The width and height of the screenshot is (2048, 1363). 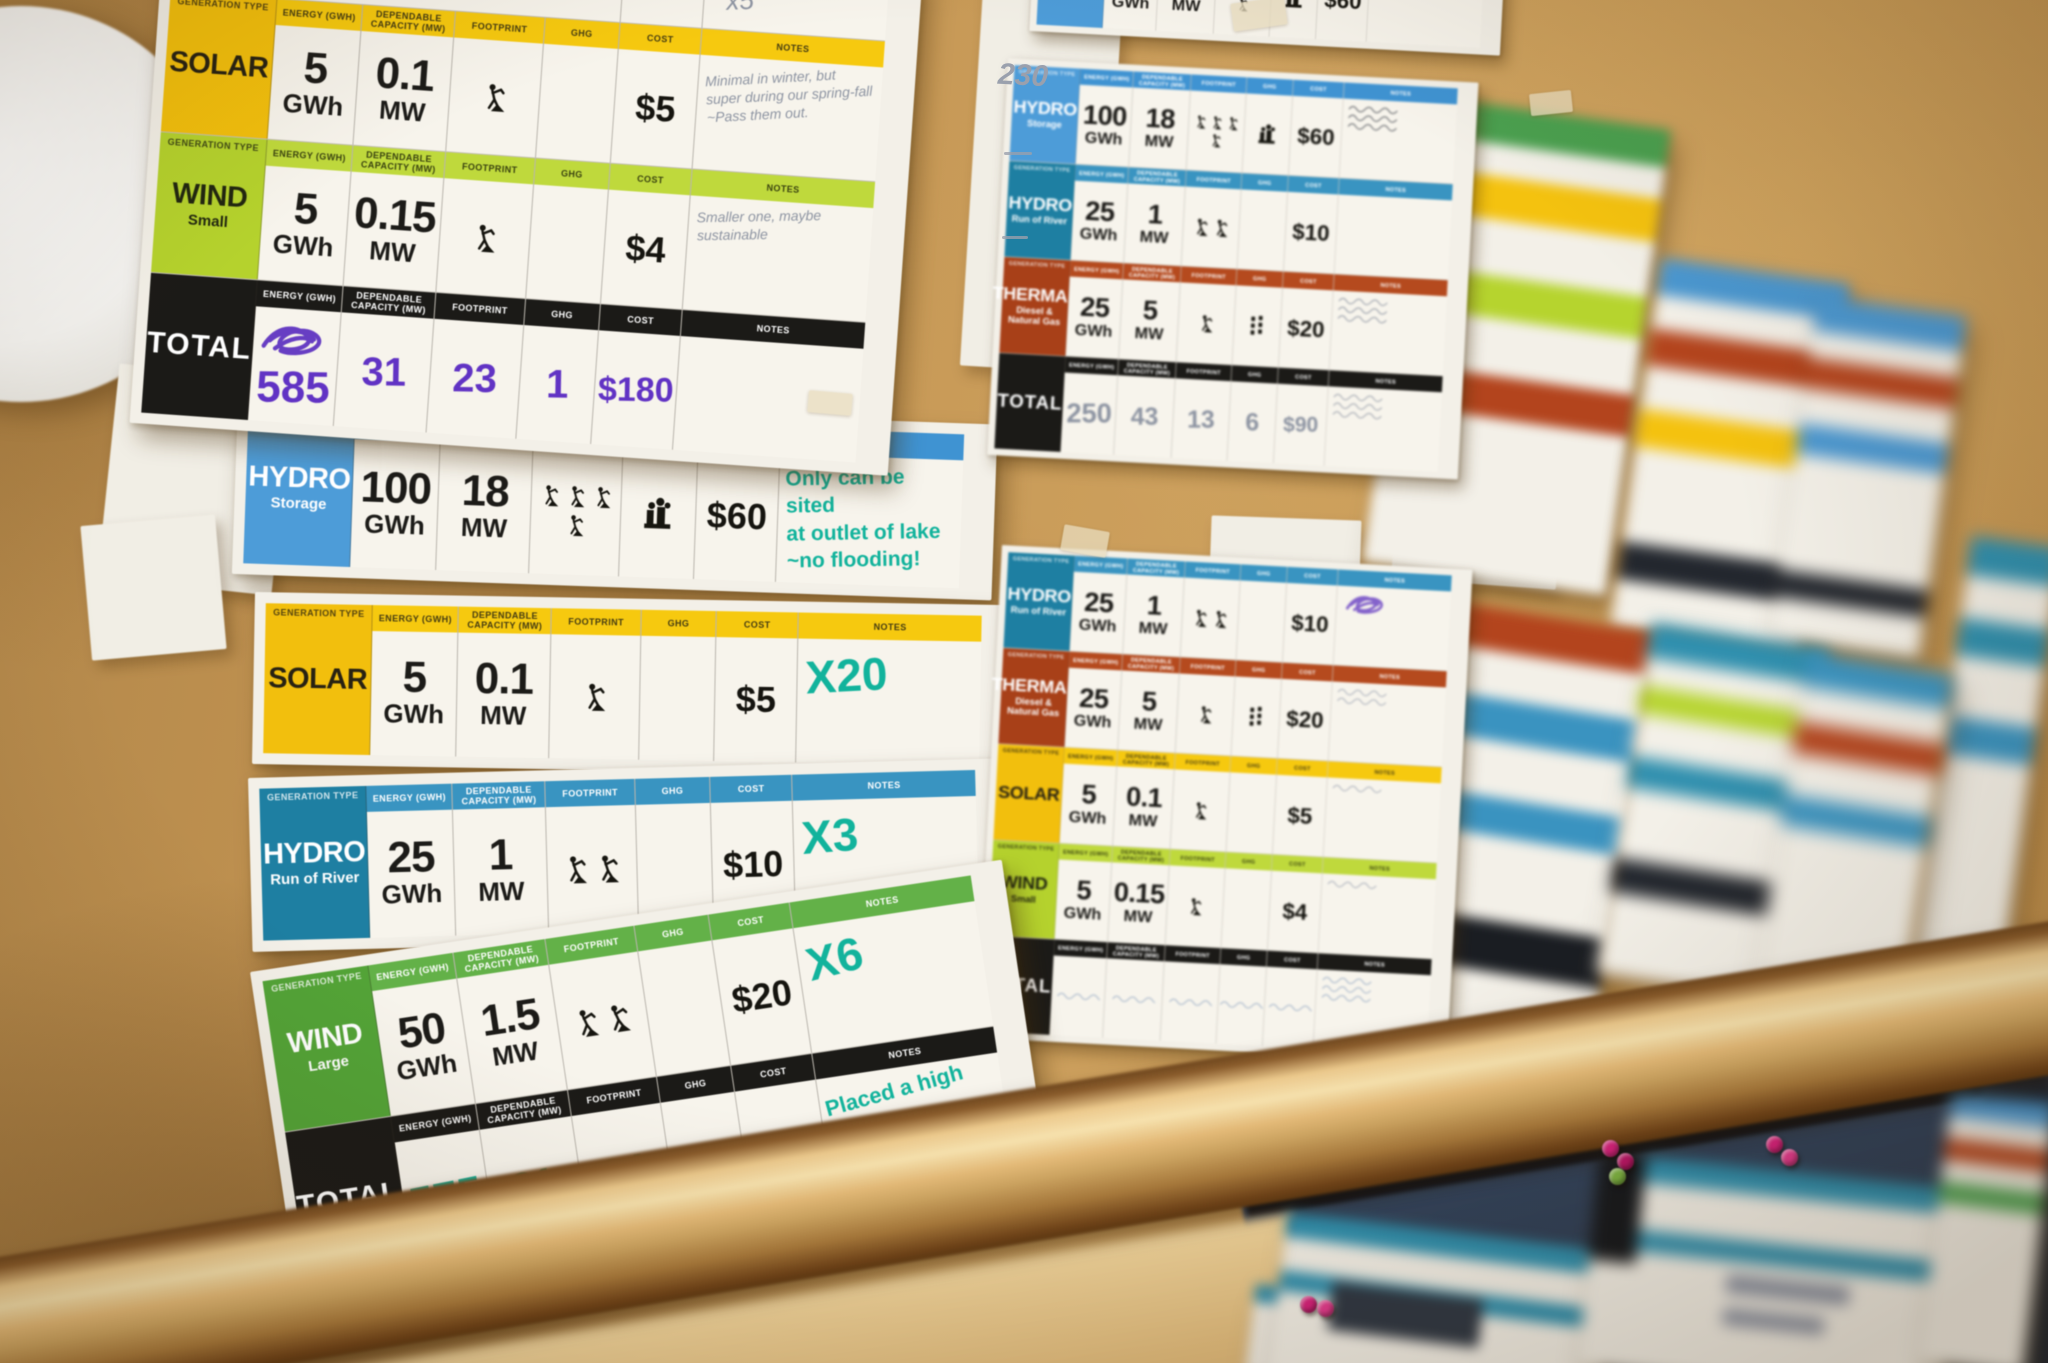 I want to click on cost-value: $4, so click(x=645, y=248).